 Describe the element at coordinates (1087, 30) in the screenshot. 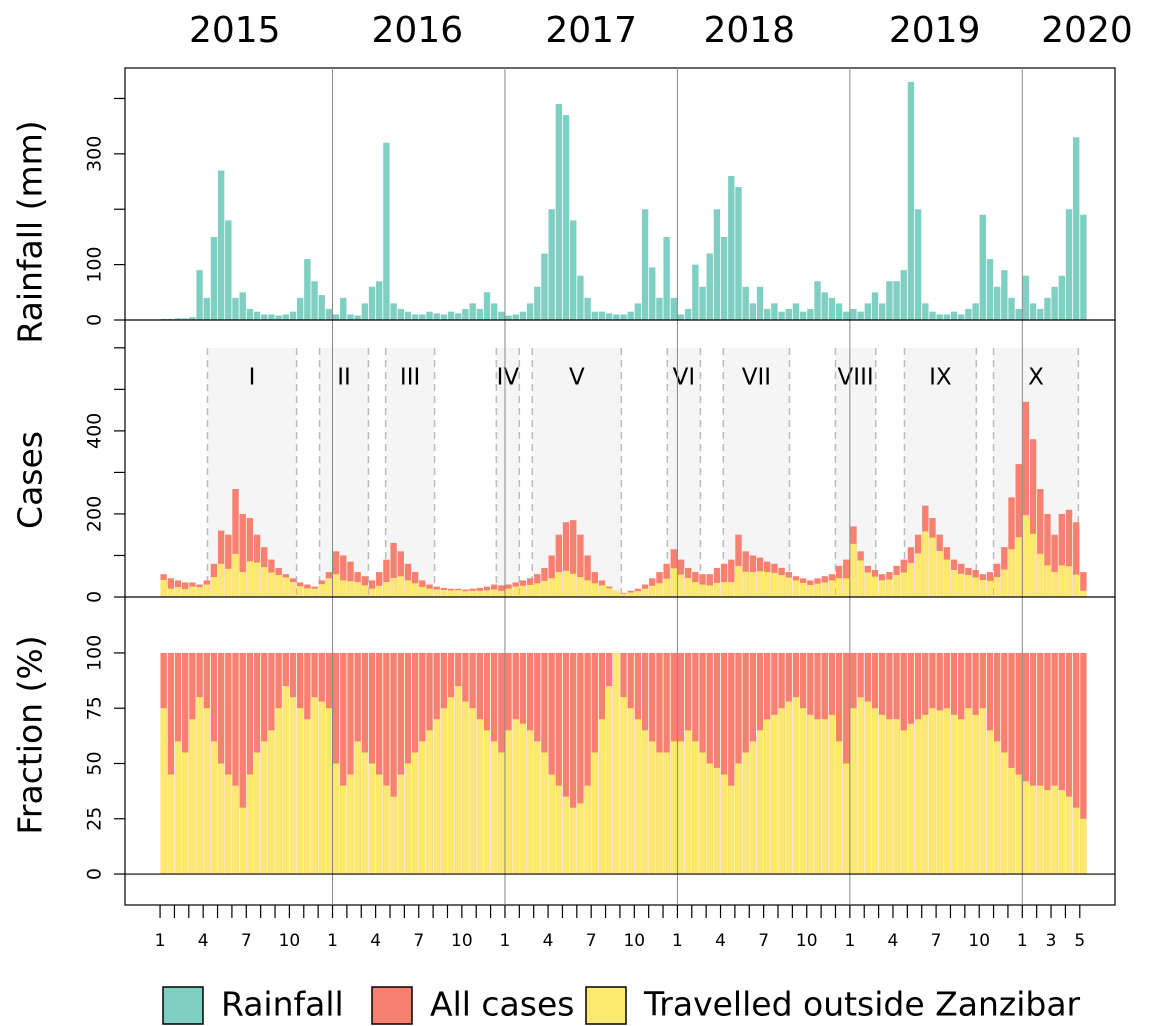

I see `year-label: 2020` at that location.